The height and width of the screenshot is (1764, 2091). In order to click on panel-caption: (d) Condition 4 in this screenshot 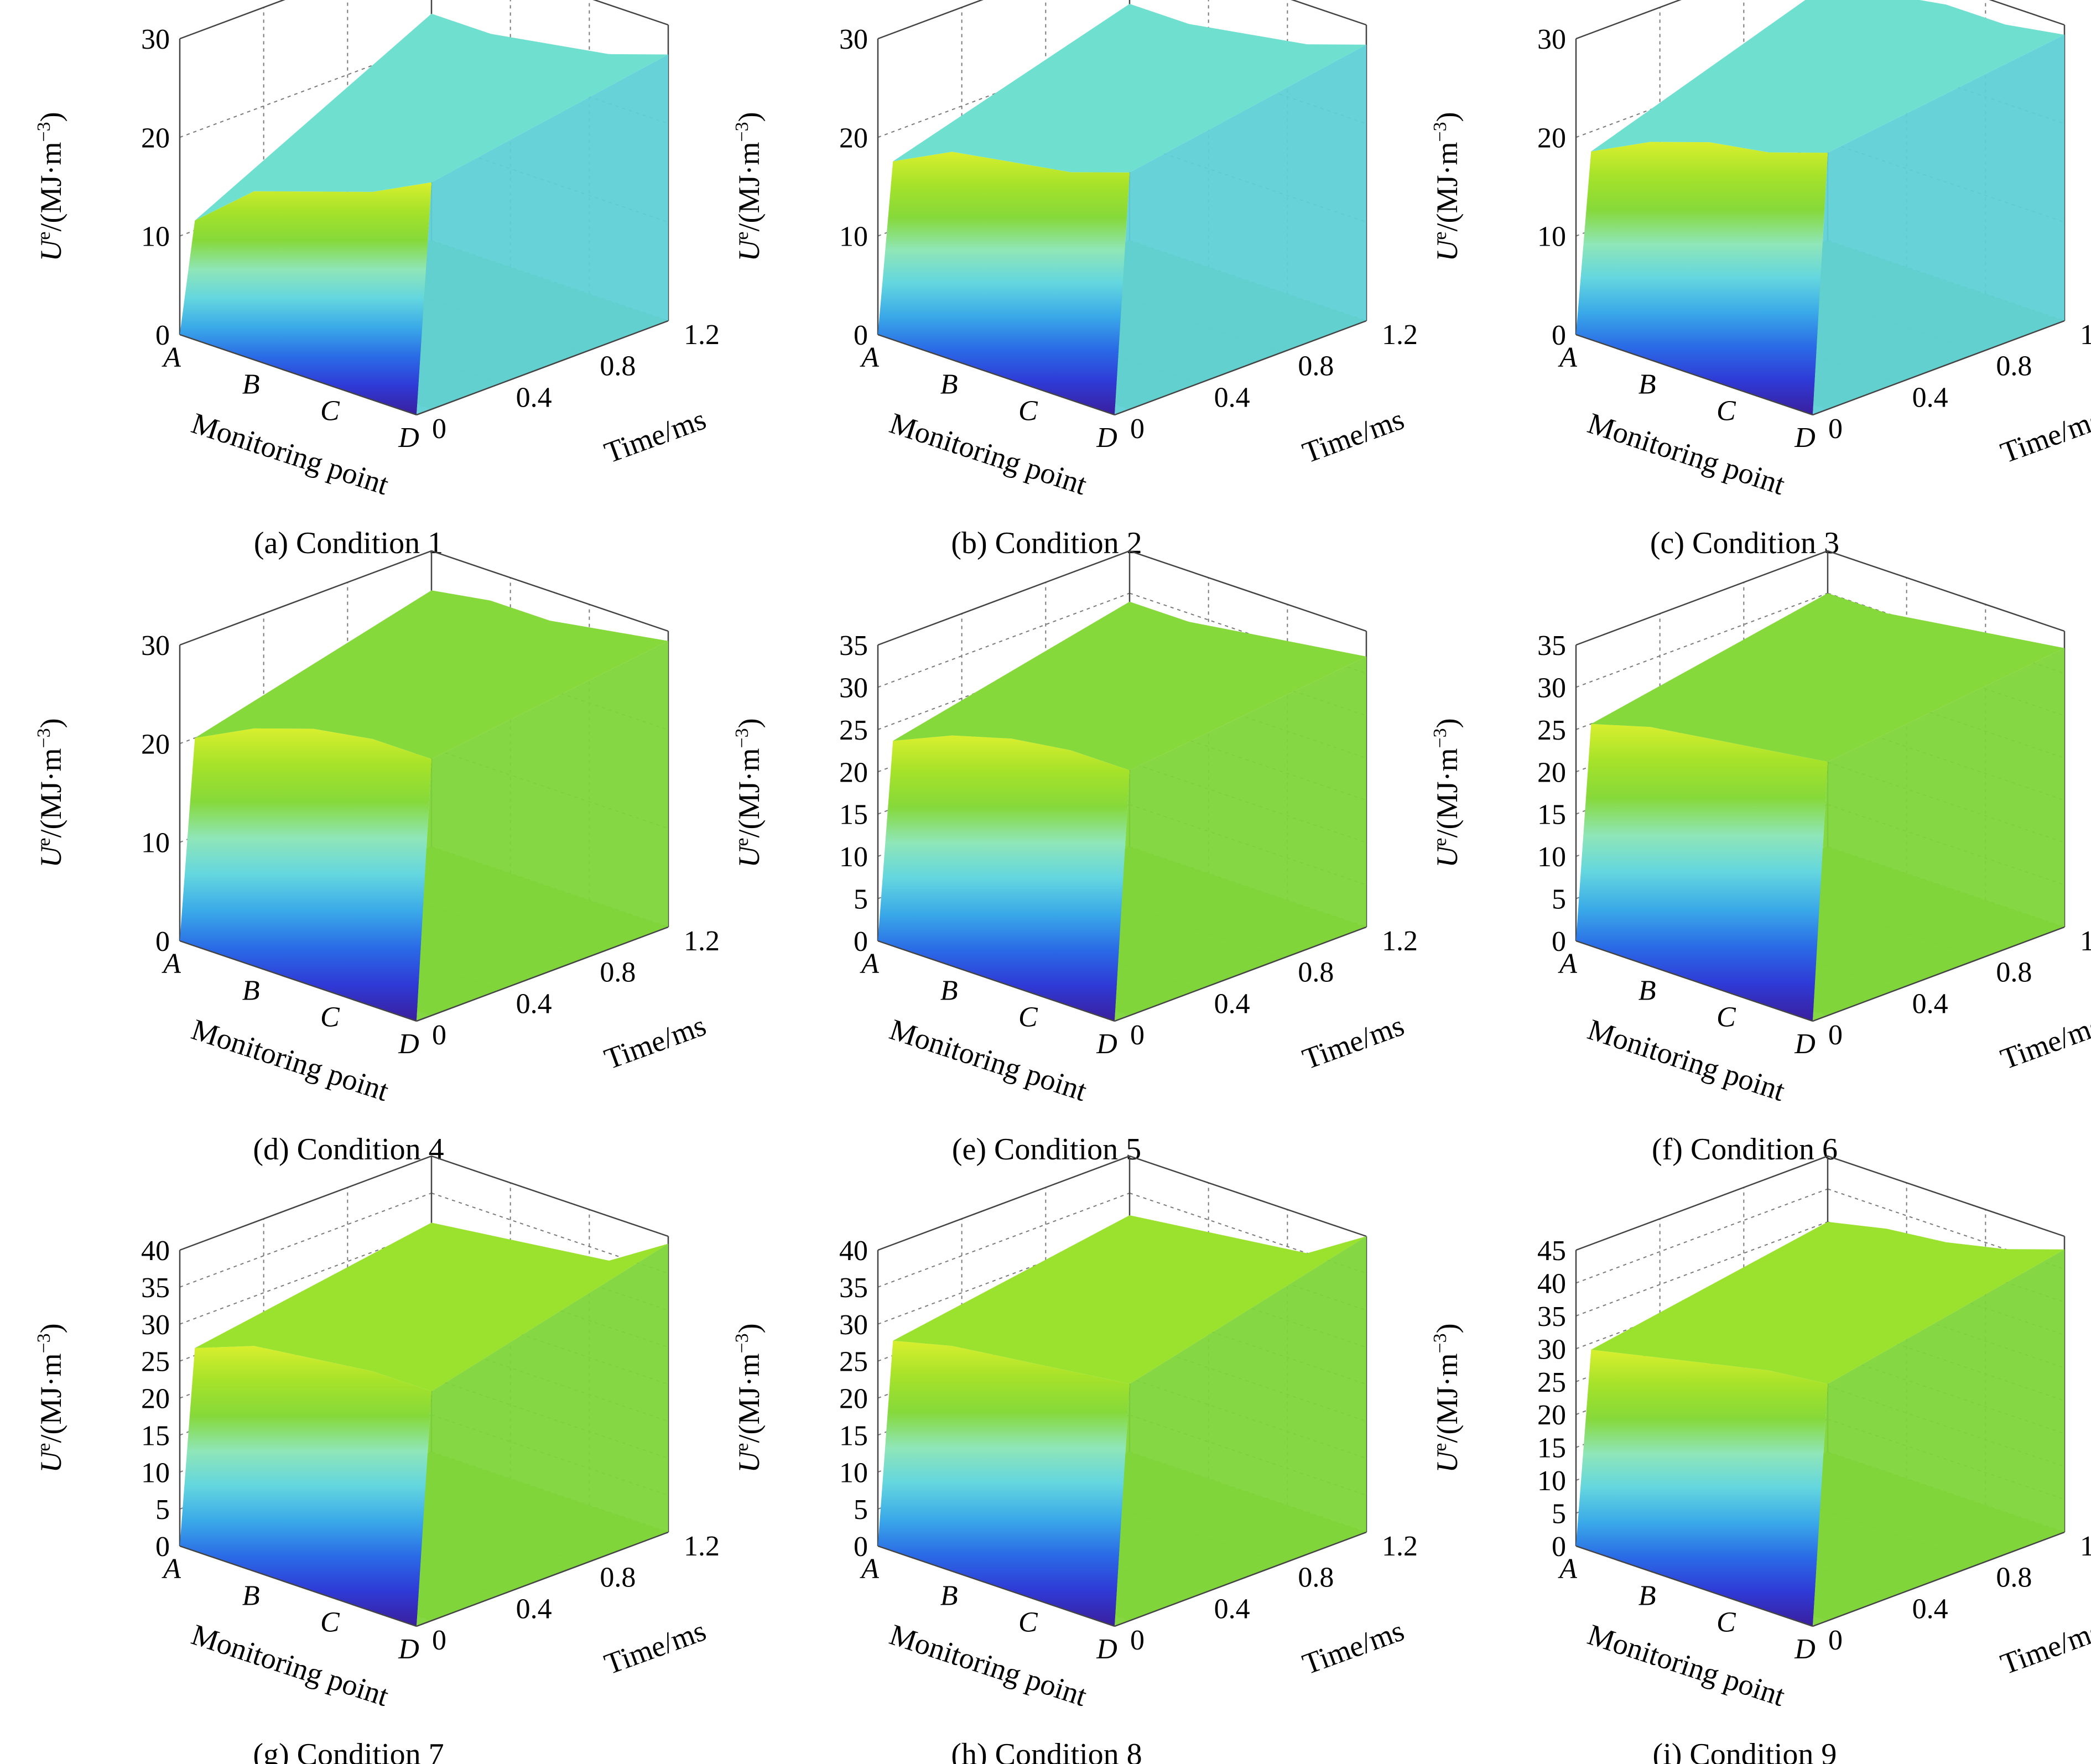, I will do `click(348, 1149)`.